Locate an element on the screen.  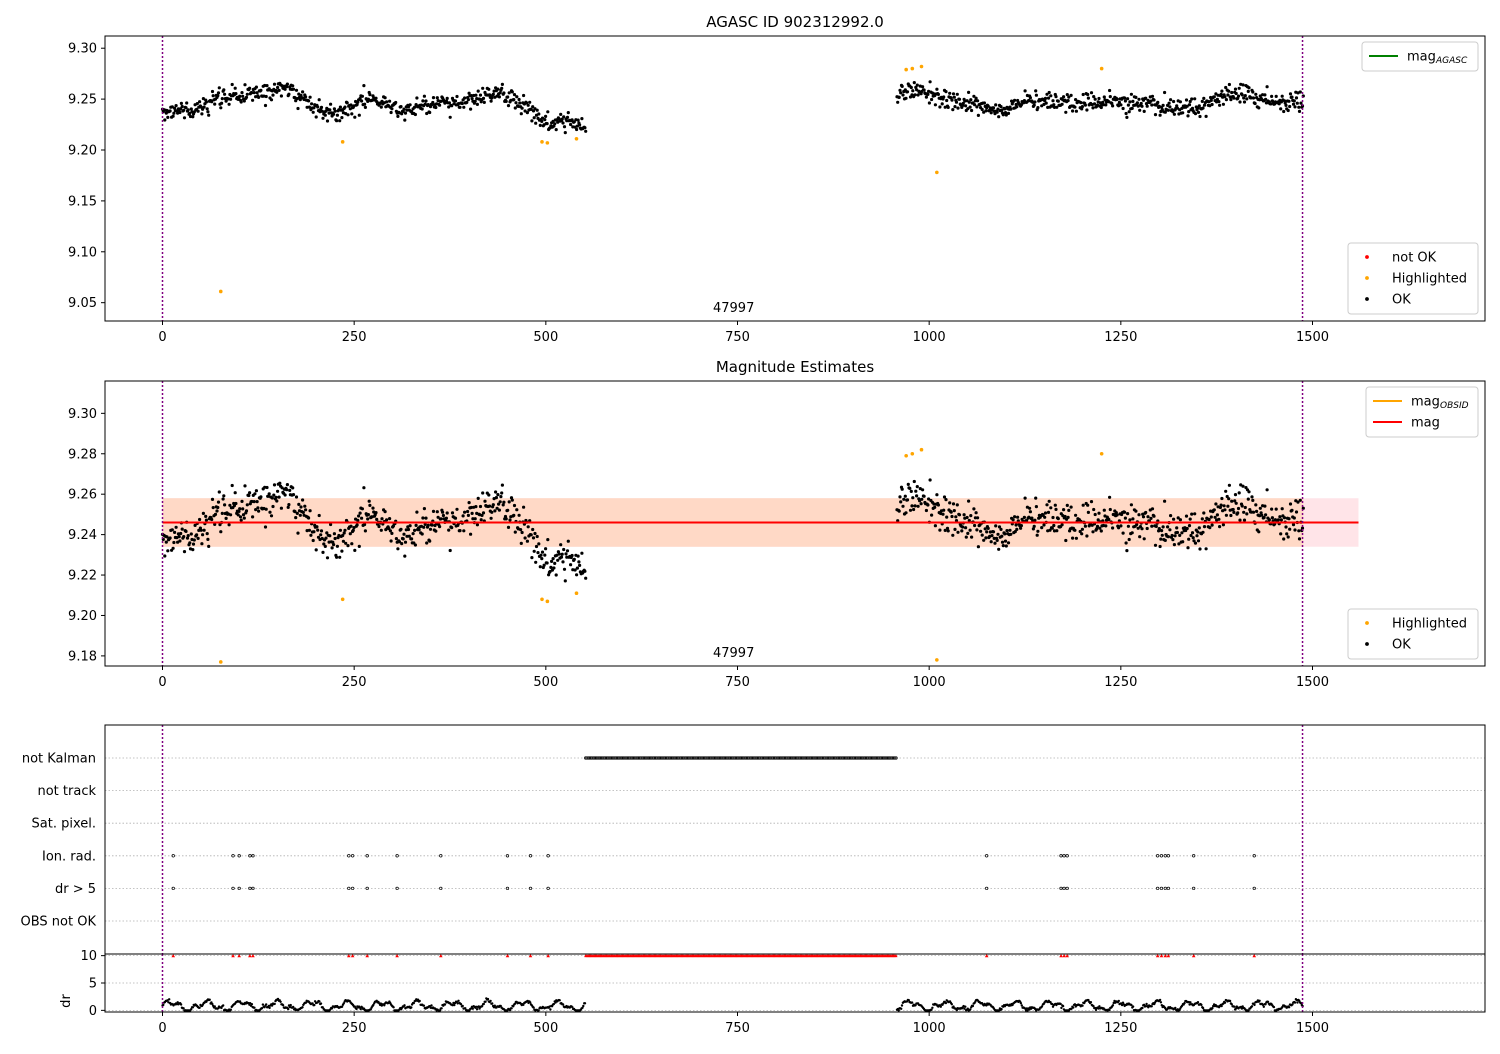
y-tick-label: 9.30 is located at coordinates (82, 49).